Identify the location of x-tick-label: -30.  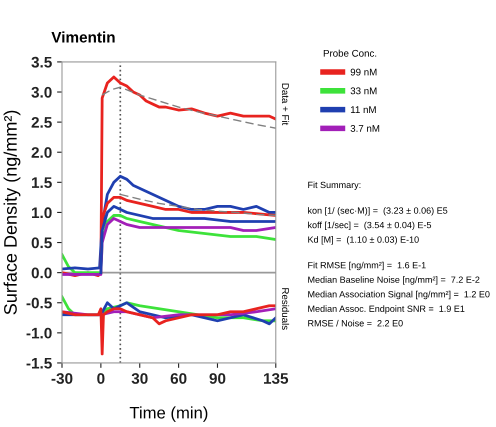
(62, 378).